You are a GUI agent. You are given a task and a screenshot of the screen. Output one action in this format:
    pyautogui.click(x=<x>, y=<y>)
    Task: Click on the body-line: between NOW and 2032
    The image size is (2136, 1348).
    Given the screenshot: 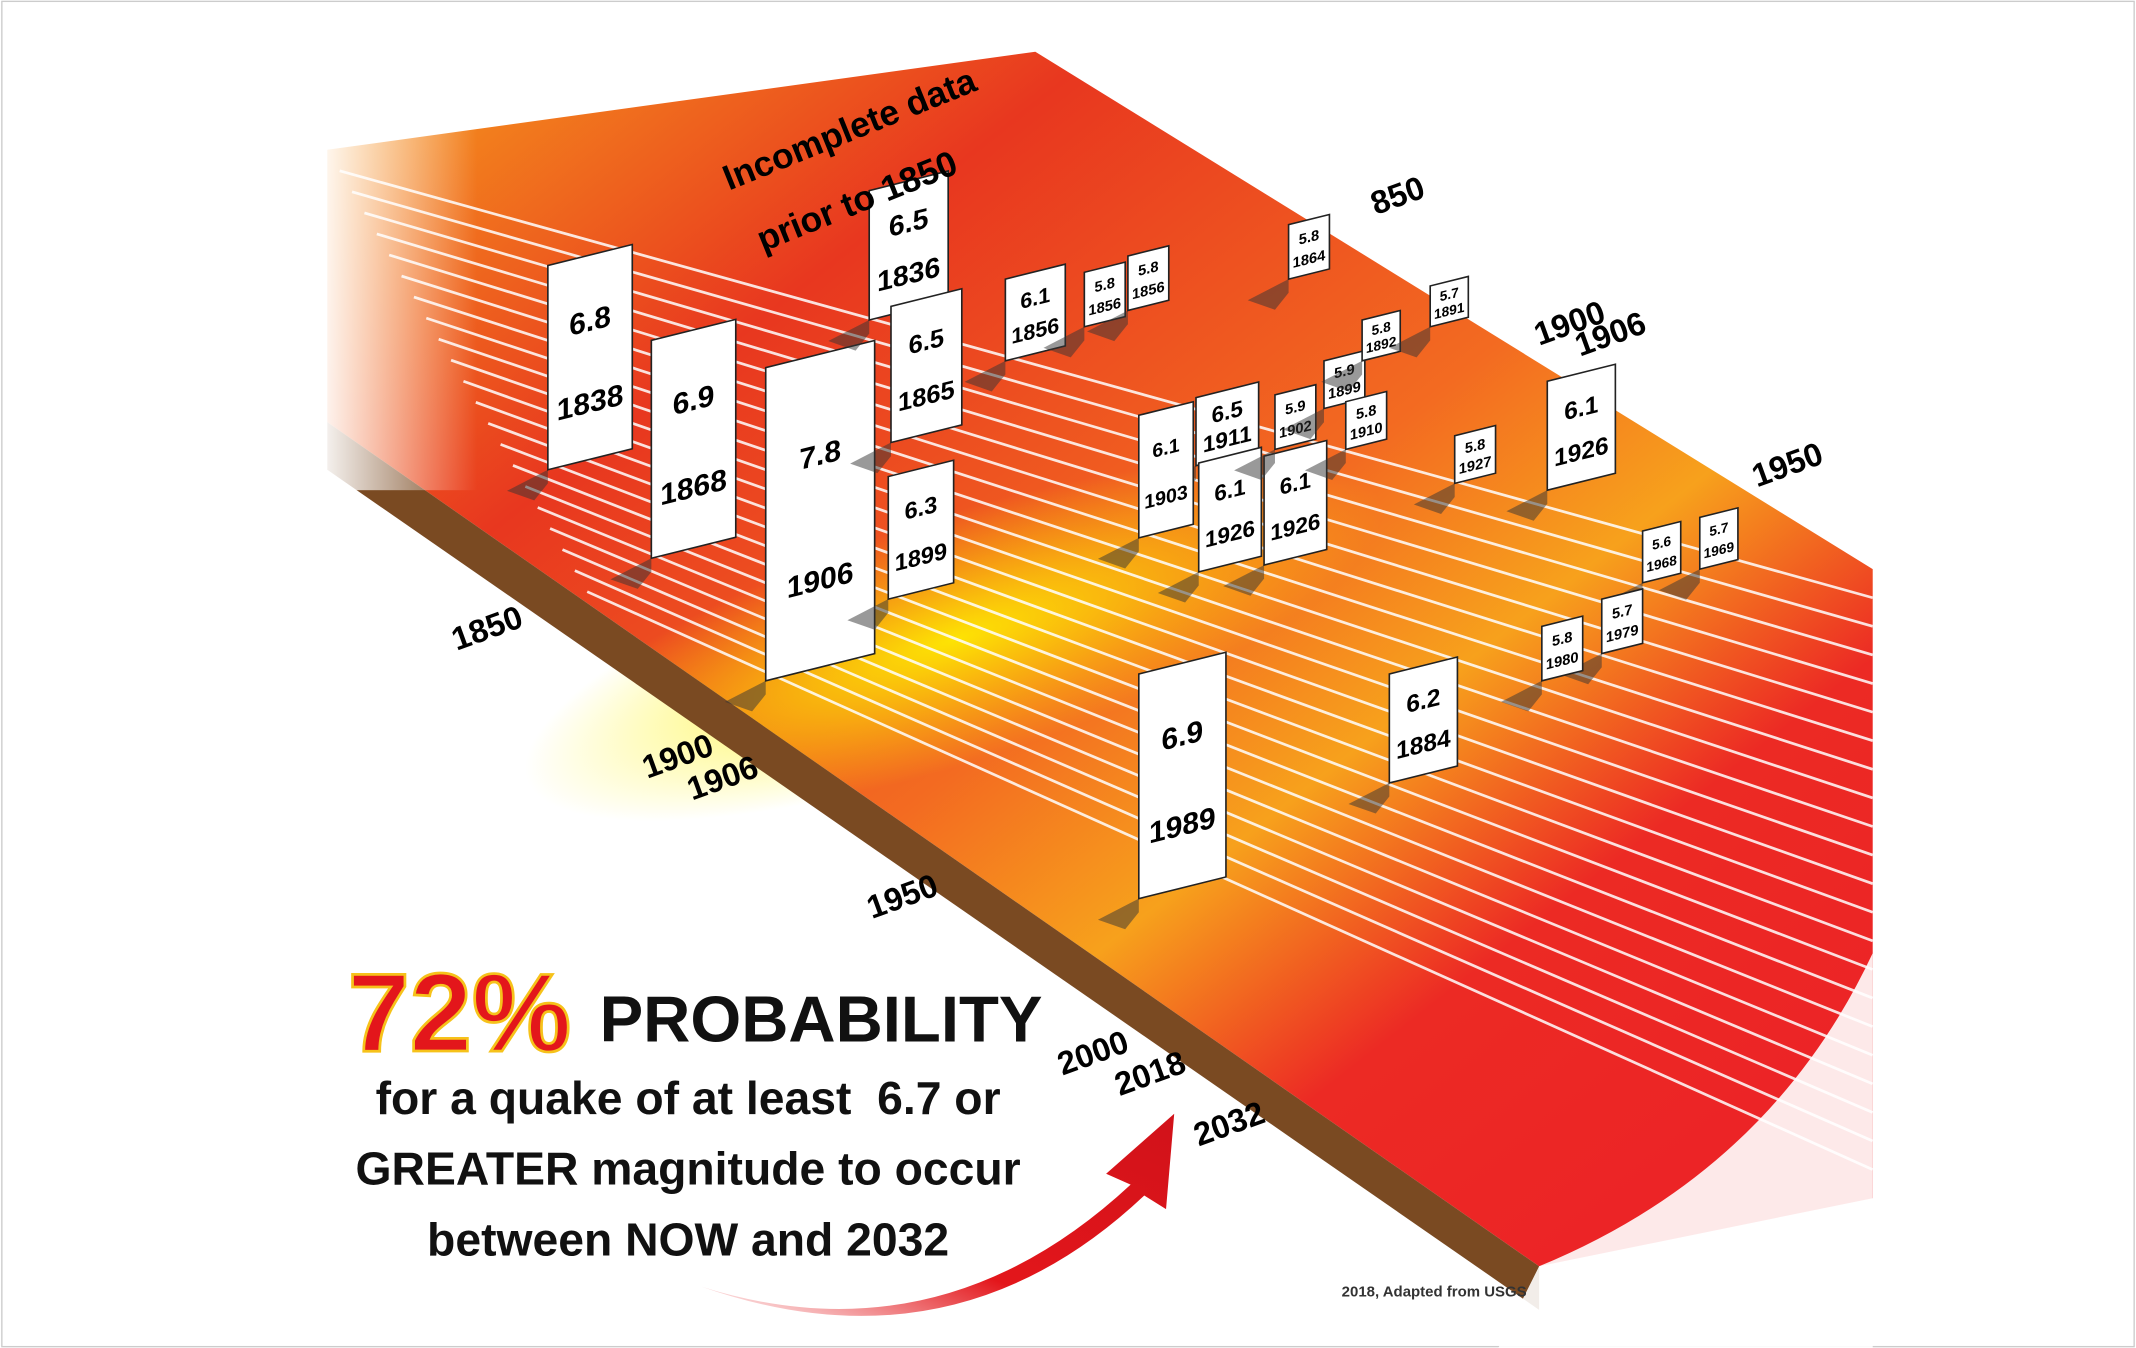 What is the action you would take?
    pyautogui.click(x=688, y=1239)
    